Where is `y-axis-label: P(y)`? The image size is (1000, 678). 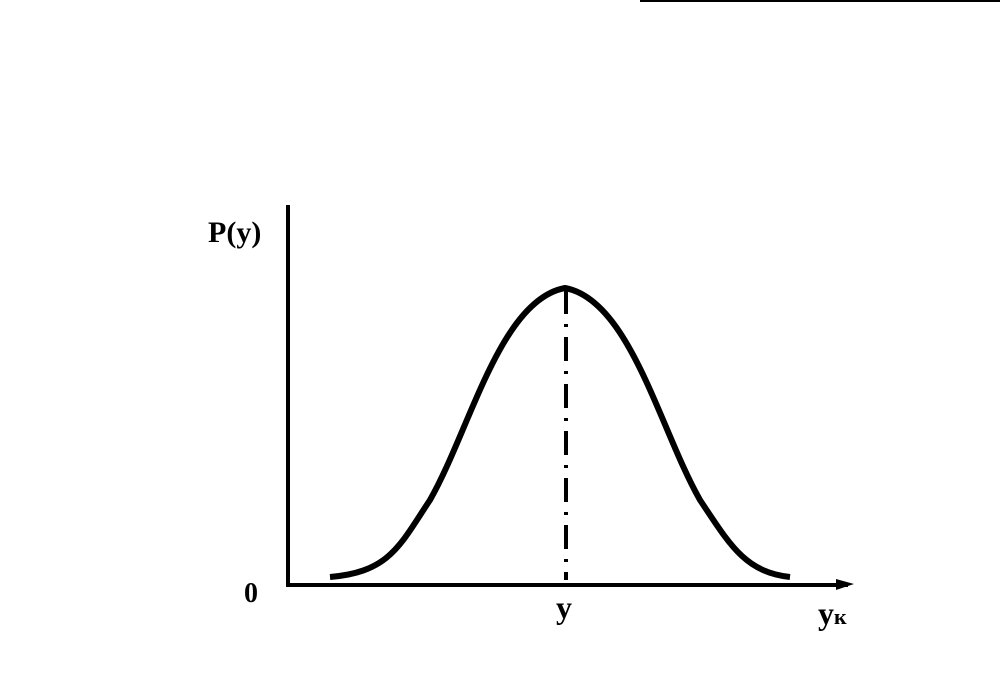 y-axis-label: P(y) is located at coordinates (234, 232).